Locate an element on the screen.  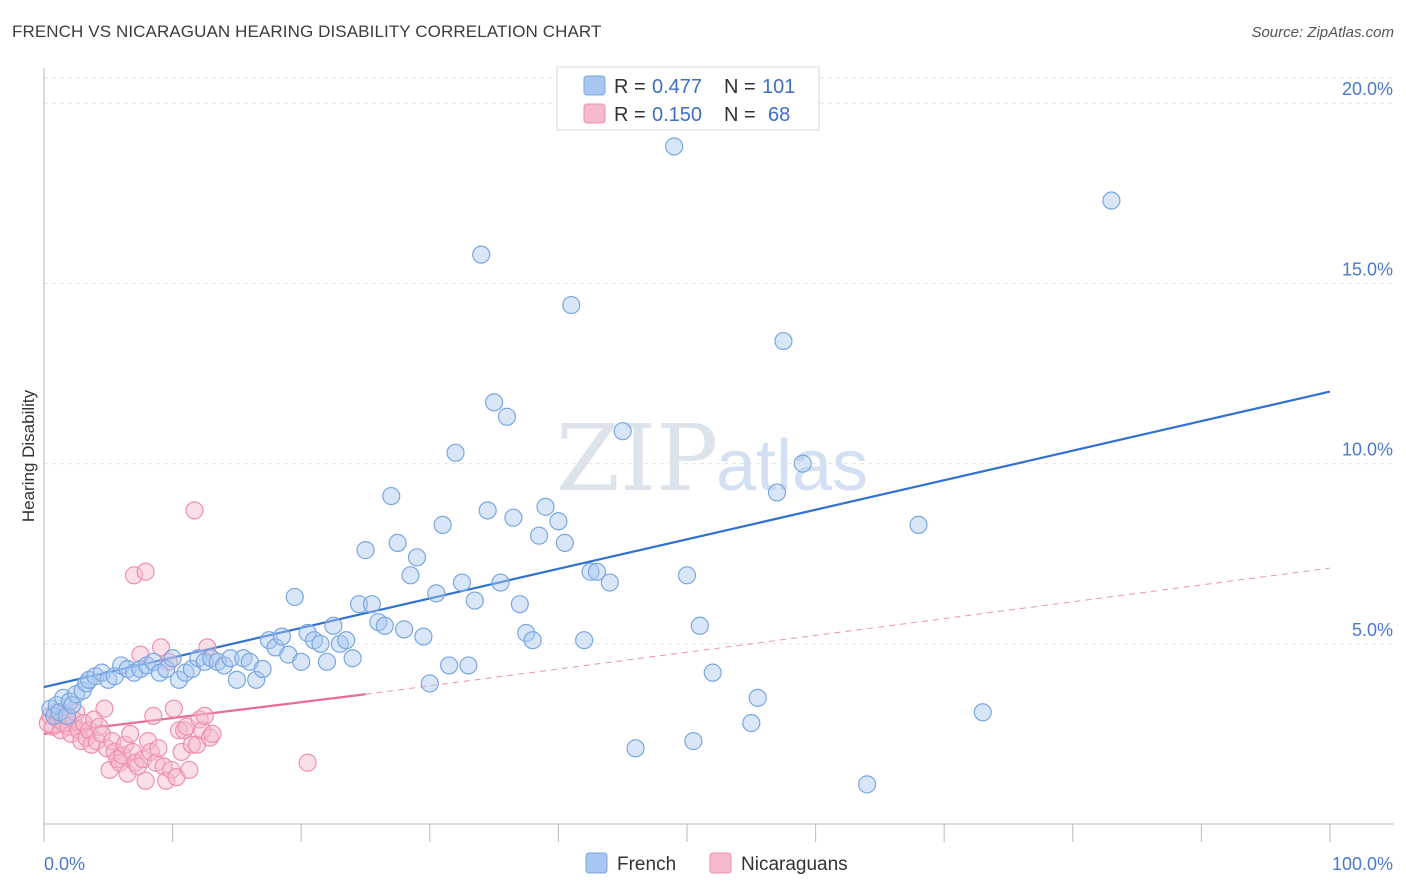
legend: R = 0.477 N = 101 R = 0.150 N = 68 is located at coordinates (688, 98).